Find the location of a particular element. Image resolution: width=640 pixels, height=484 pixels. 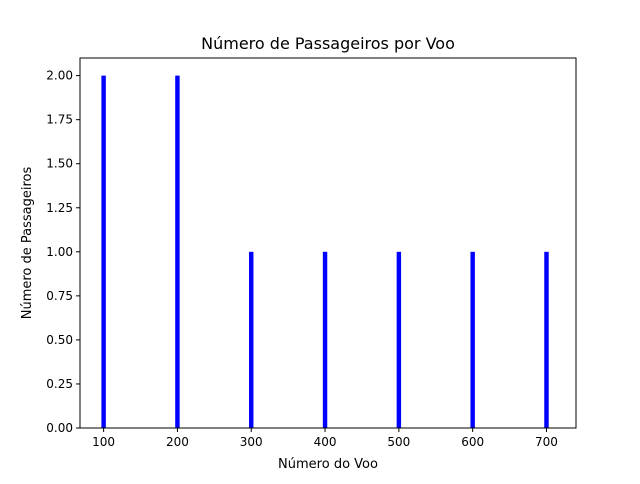

x-tick-label: 600 is located at coordinates (472, 442).